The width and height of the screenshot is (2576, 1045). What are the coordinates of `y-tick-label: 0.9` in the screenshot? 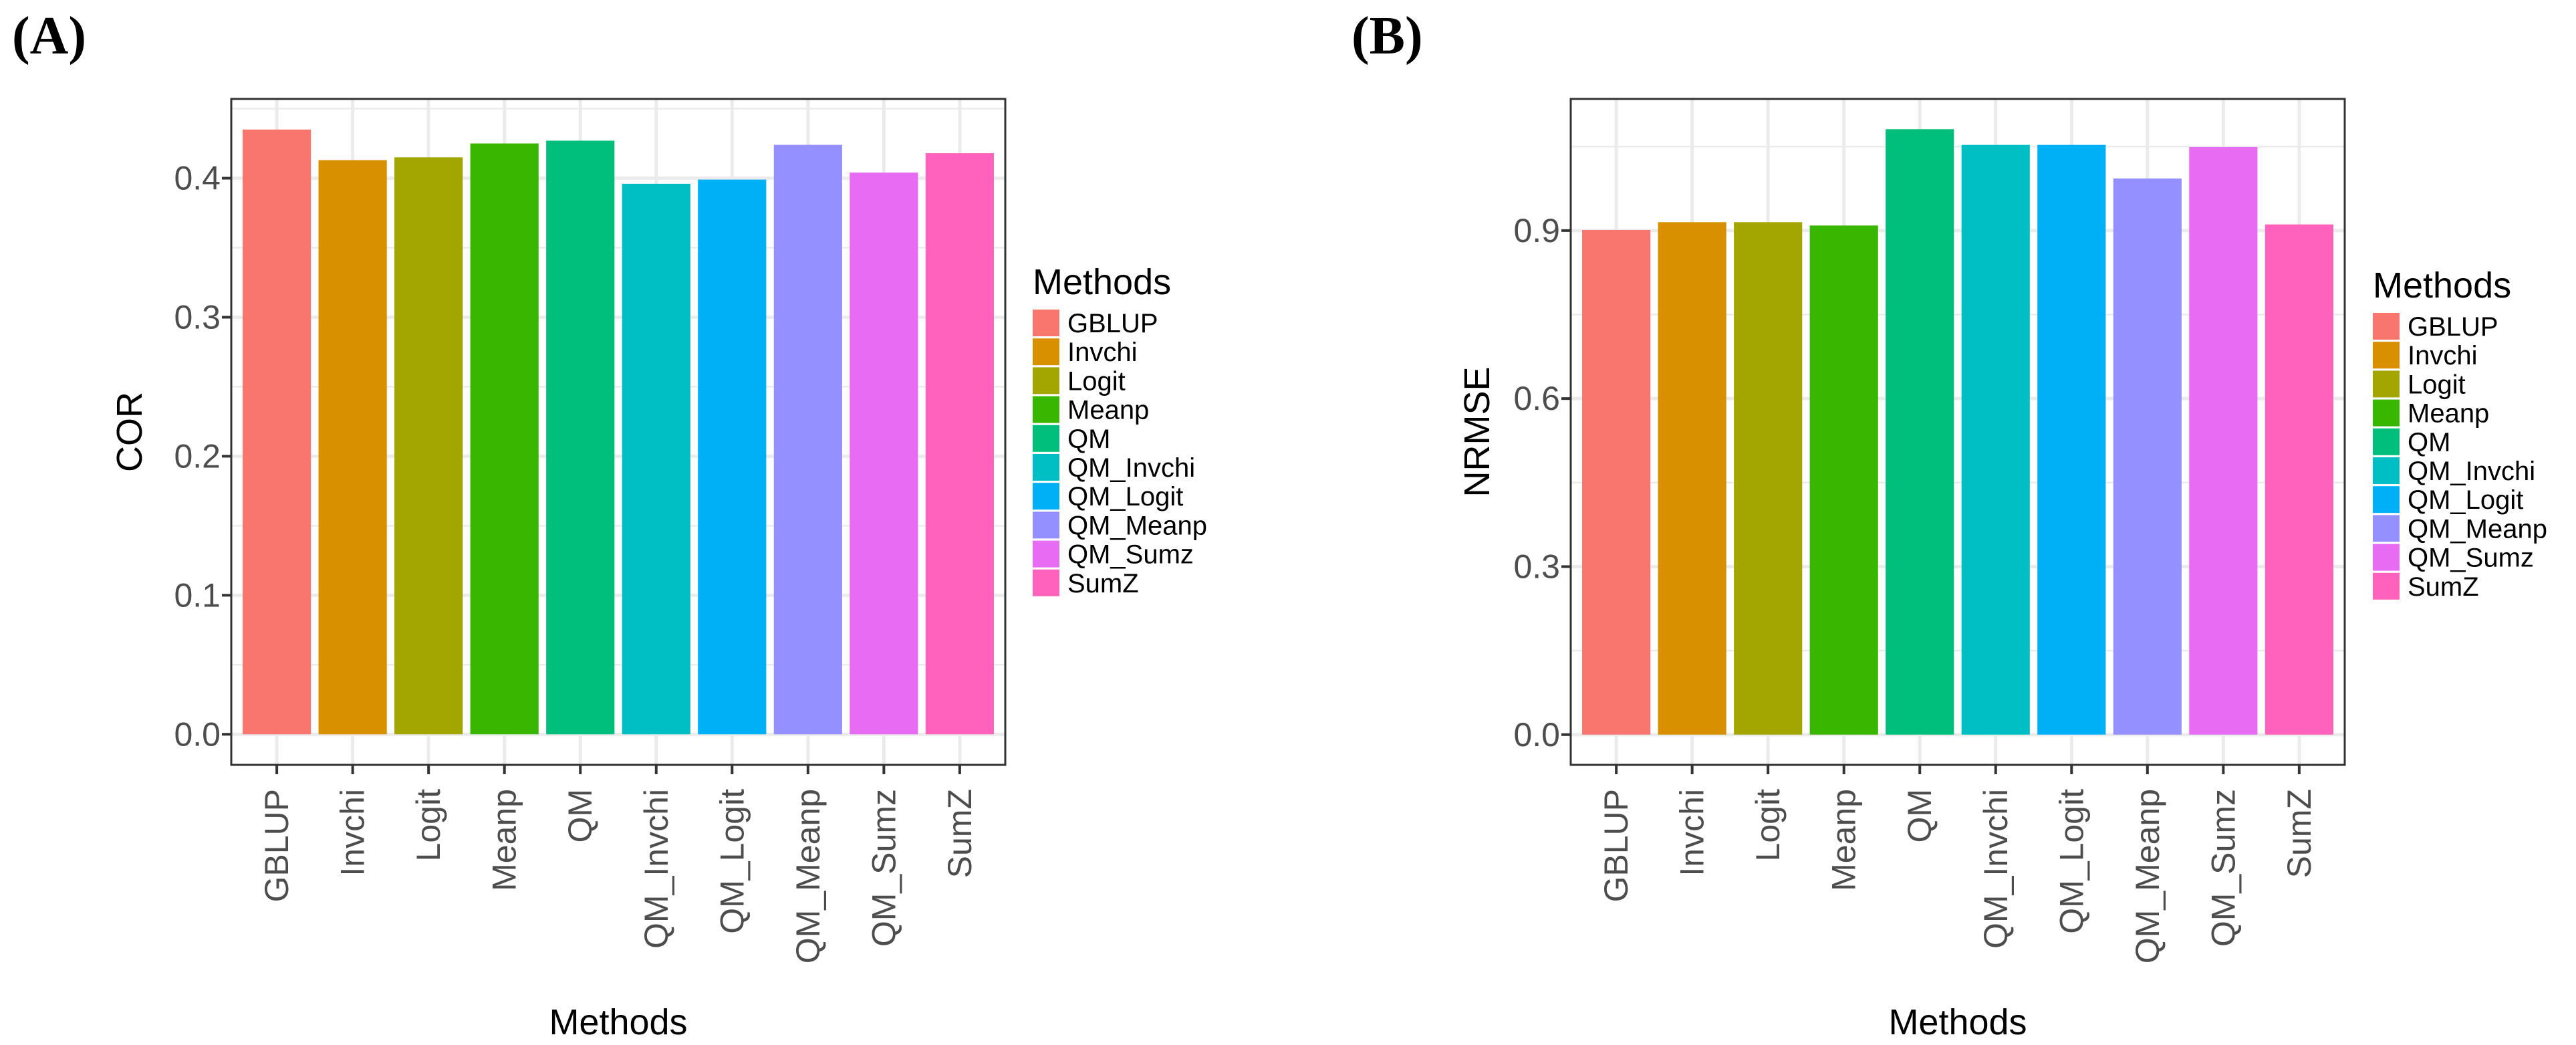 It's located at (1536, 230).